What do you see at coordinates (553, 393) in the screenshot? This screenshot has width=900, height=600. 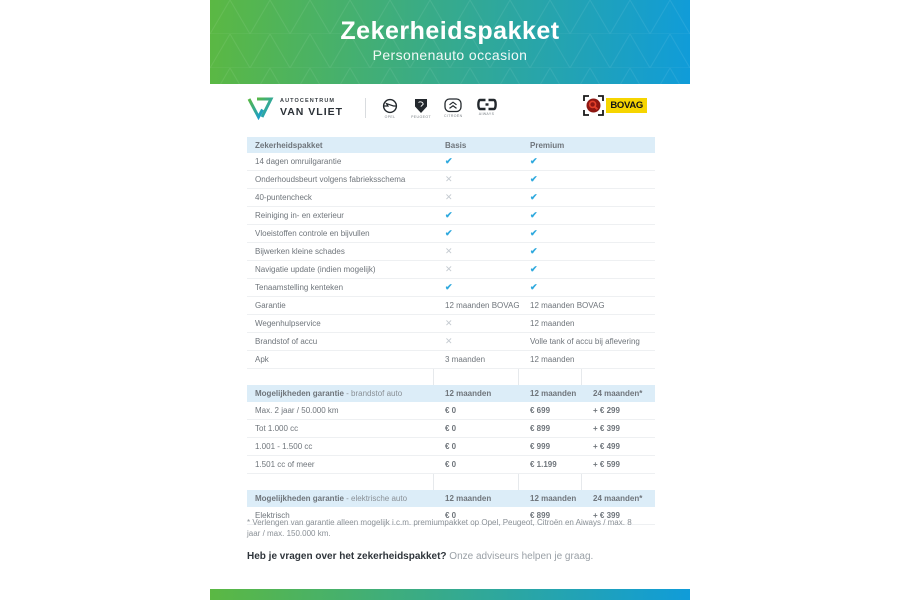 I see `column-header-12-maanden-premium: 12 maanden` at bounding box center [553, 393].